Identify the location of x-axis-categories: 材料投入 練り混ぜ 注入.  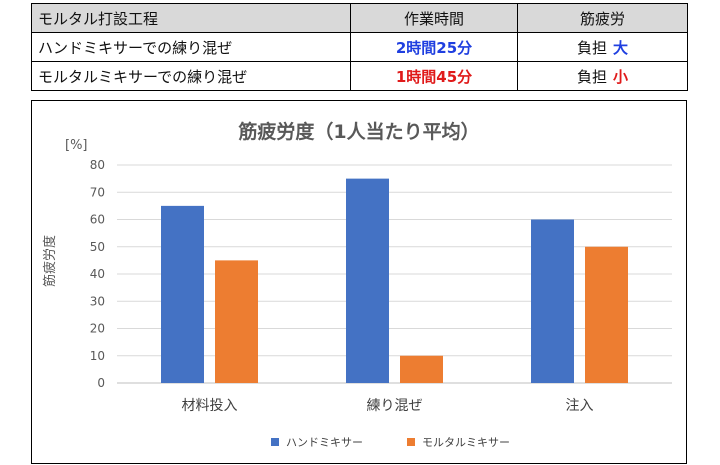
(388, 406).